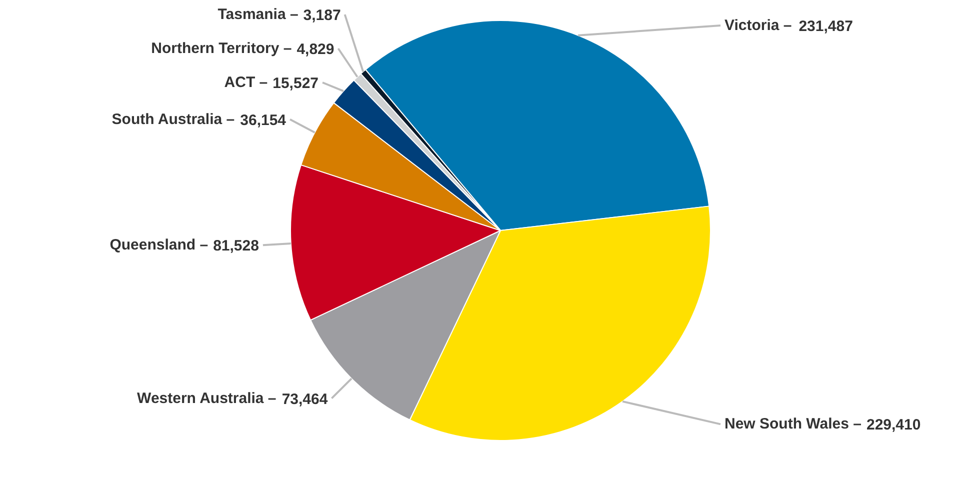 The image size is (980, 477). Describe the element at coordinates (825, 26) in the screenshot. I see `data-label: 231,487` at that location.